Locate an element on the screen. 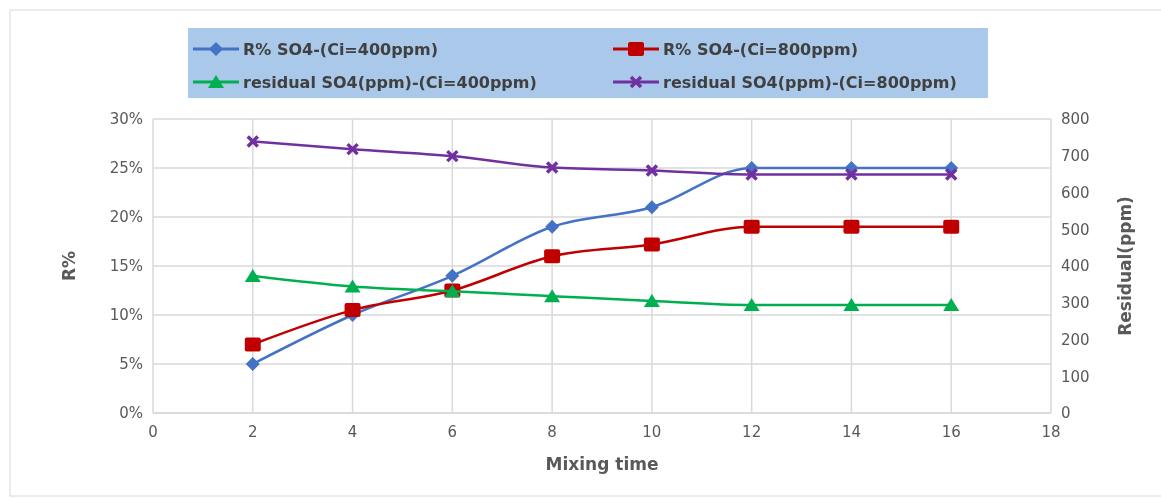 The width and height of the screenshot is (1161, 498). y-tick-label: 15% is located at coordinates (126, 266).